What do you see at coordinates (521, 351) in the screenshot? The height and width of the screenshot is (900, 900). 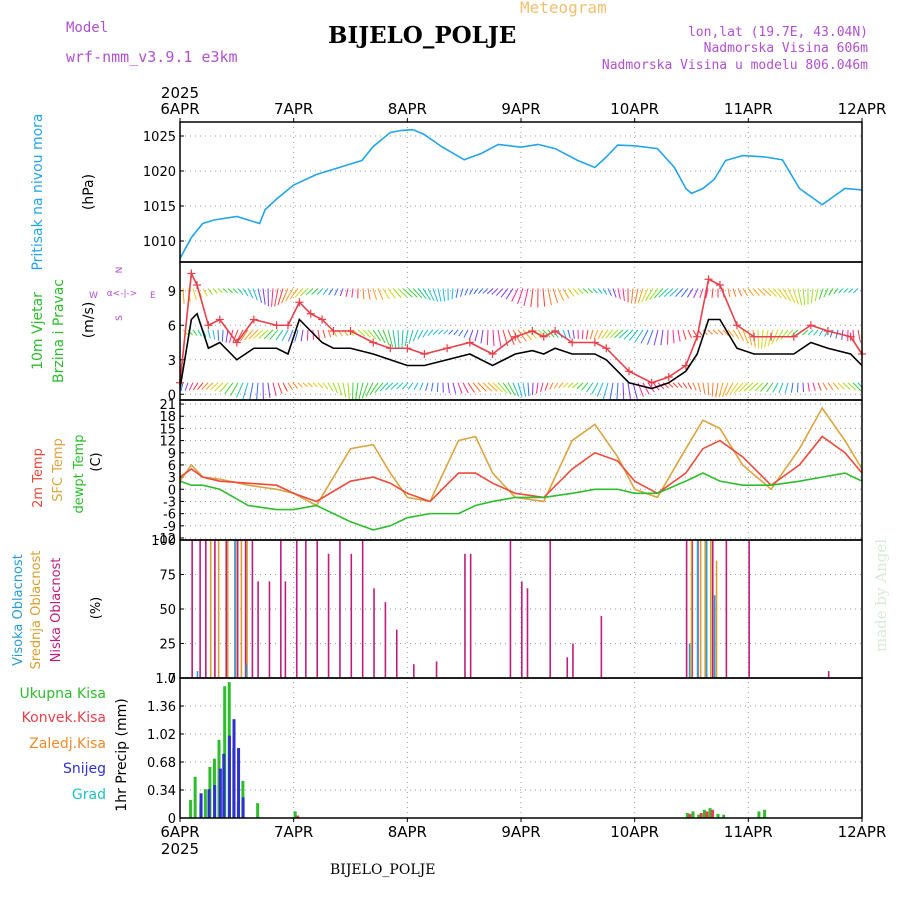 I see `wind-speed-line` at bounding box center [521, 351].